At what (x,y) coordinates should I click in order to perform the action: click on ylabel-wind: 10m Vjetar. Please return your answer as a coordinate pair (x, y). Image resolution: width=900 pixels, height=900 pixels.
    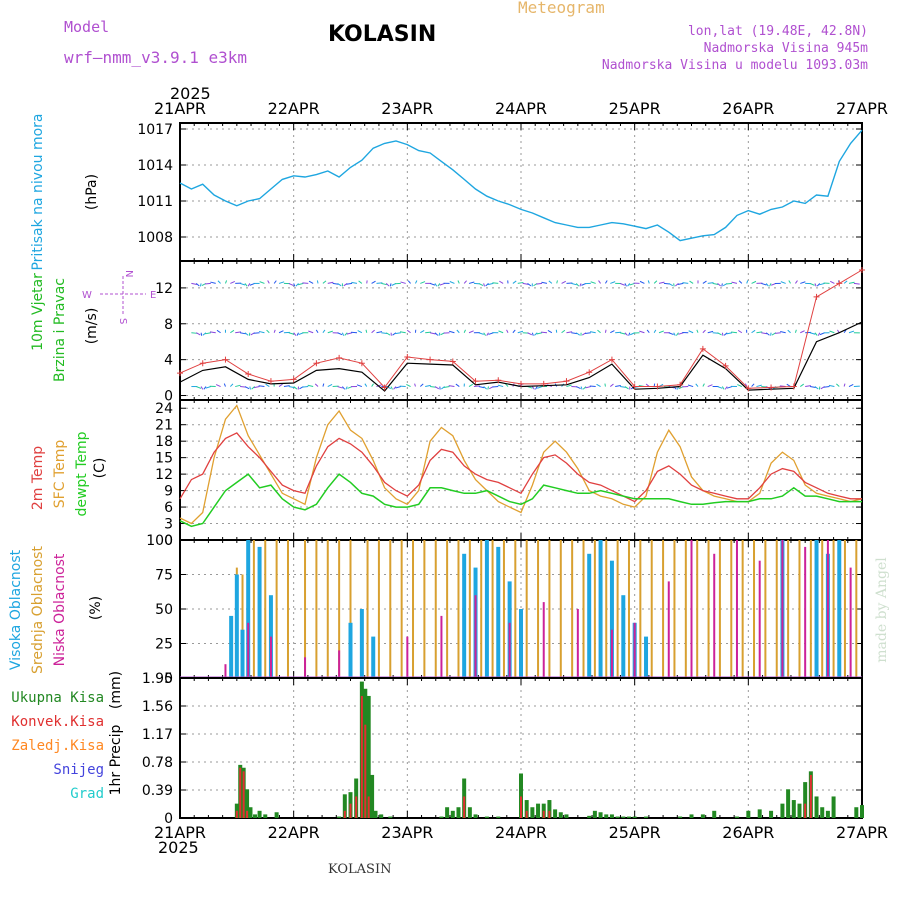
    Looking at the image, I should click on (38, 312).